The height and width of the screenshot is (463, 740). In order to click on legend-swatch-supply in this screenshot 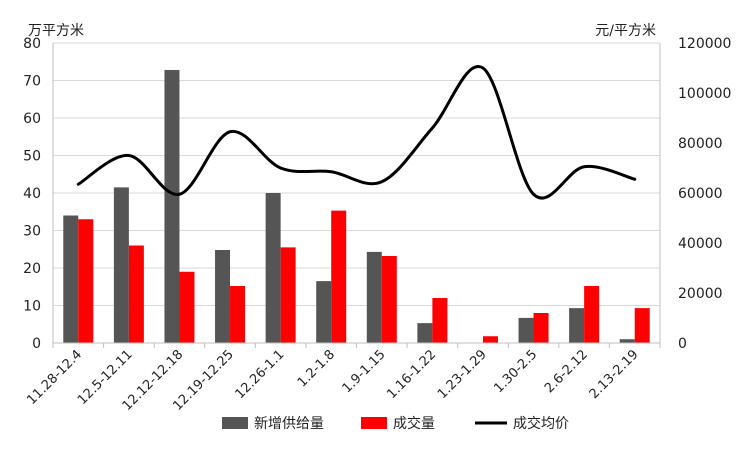, I will do `click(235, 423)`.